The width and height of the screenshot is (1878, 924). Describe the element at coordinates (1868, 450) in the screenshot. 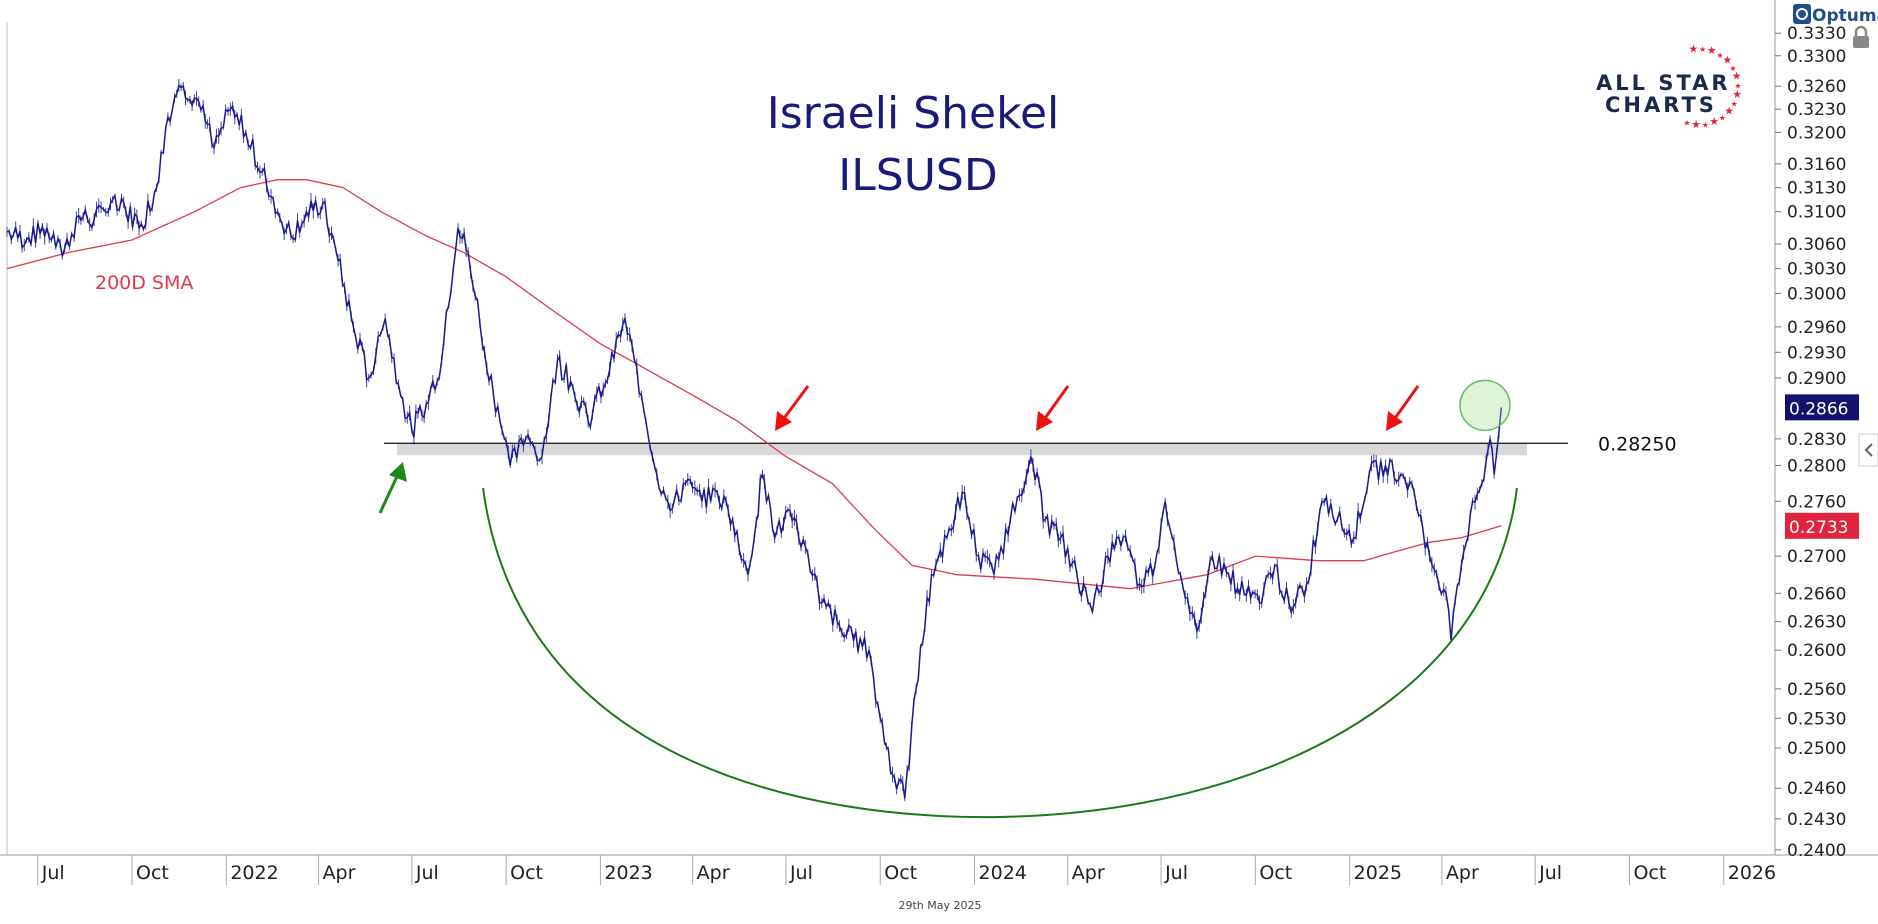

I see `collapse-panel-icon` at that location.